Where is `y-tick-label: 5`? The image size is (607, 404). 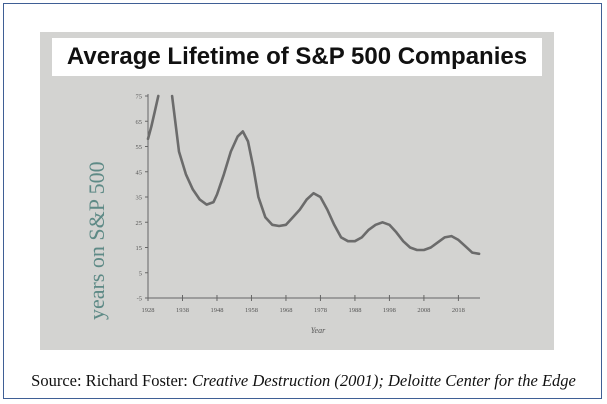 y-tick-label: 5 is located at coordinates (140, 273).